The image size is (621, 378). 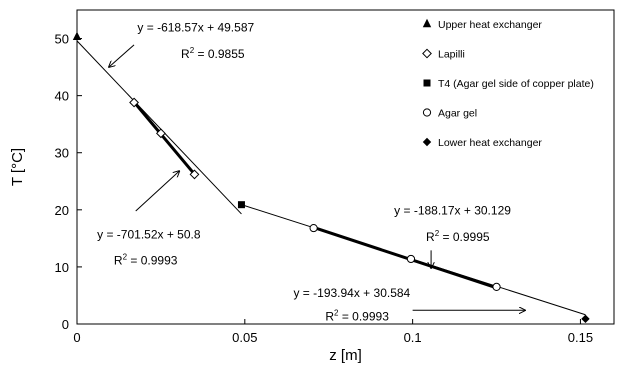 I want to click on r-squared: R2 = 0.9855, so click(x=213, y=53).